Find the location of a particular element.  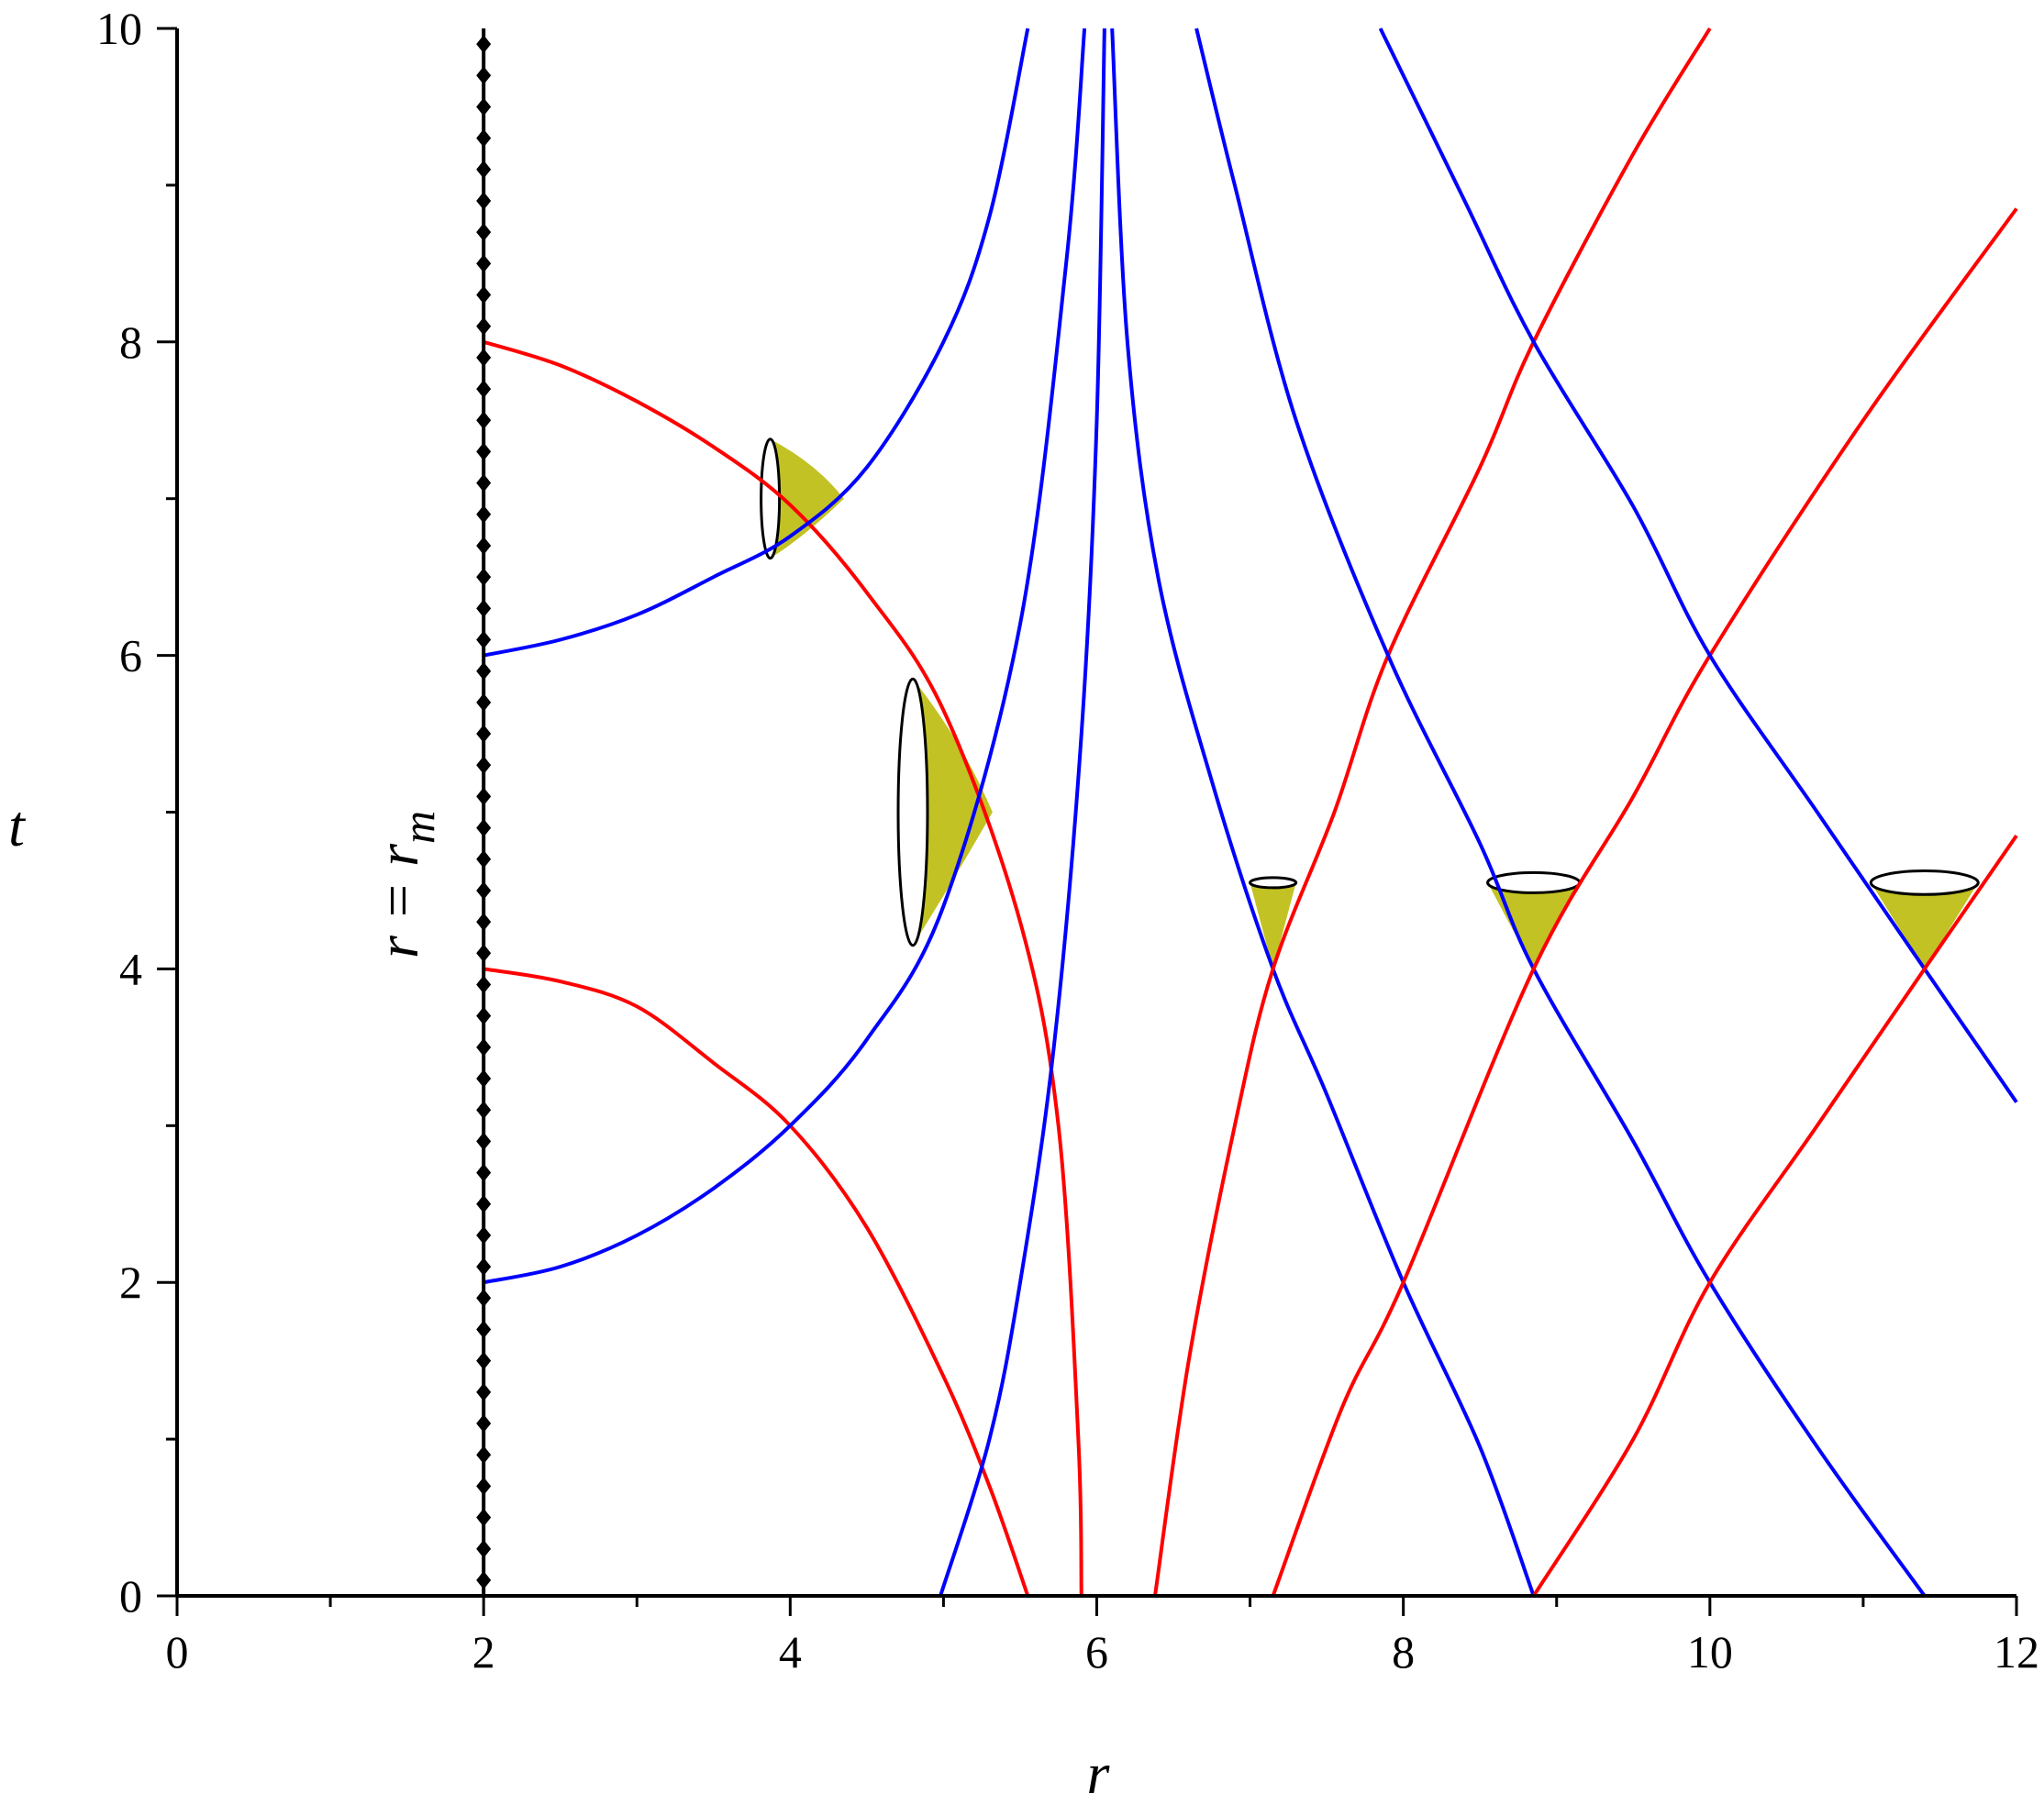

x-tick-label: 0 is located at coordinates (178, 1652).